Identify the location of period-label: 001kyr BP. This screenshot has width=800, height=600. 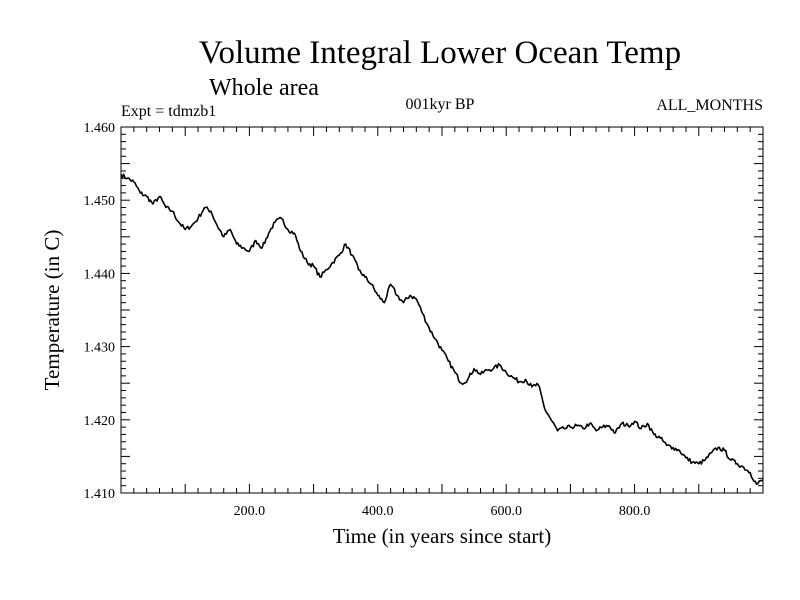
(440, 104).